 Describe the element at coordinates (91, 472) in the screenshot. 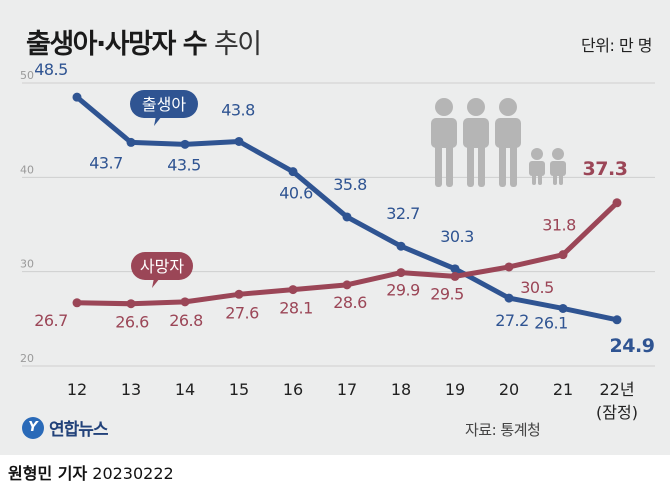

I see `credit-line: 원형민 기자 20230222` at that location.